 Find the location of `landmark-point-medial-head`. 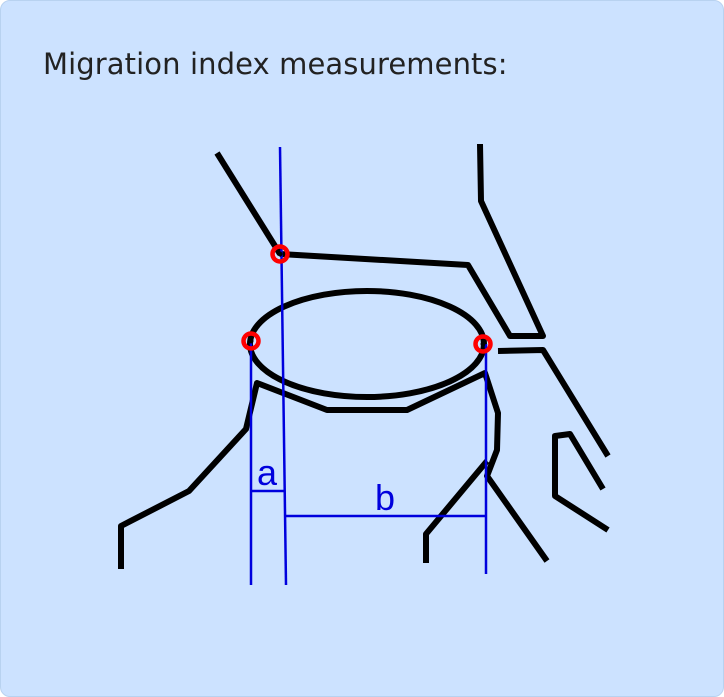

landmark-point-medial-head is located at coordinates (251, 341).